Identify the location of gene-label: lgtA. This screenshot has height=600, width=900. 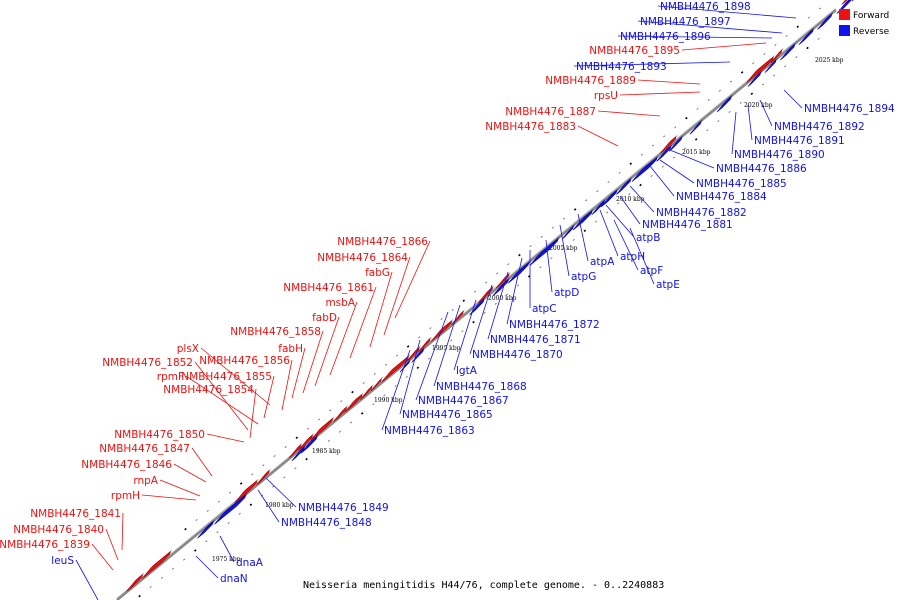
(467, 371).